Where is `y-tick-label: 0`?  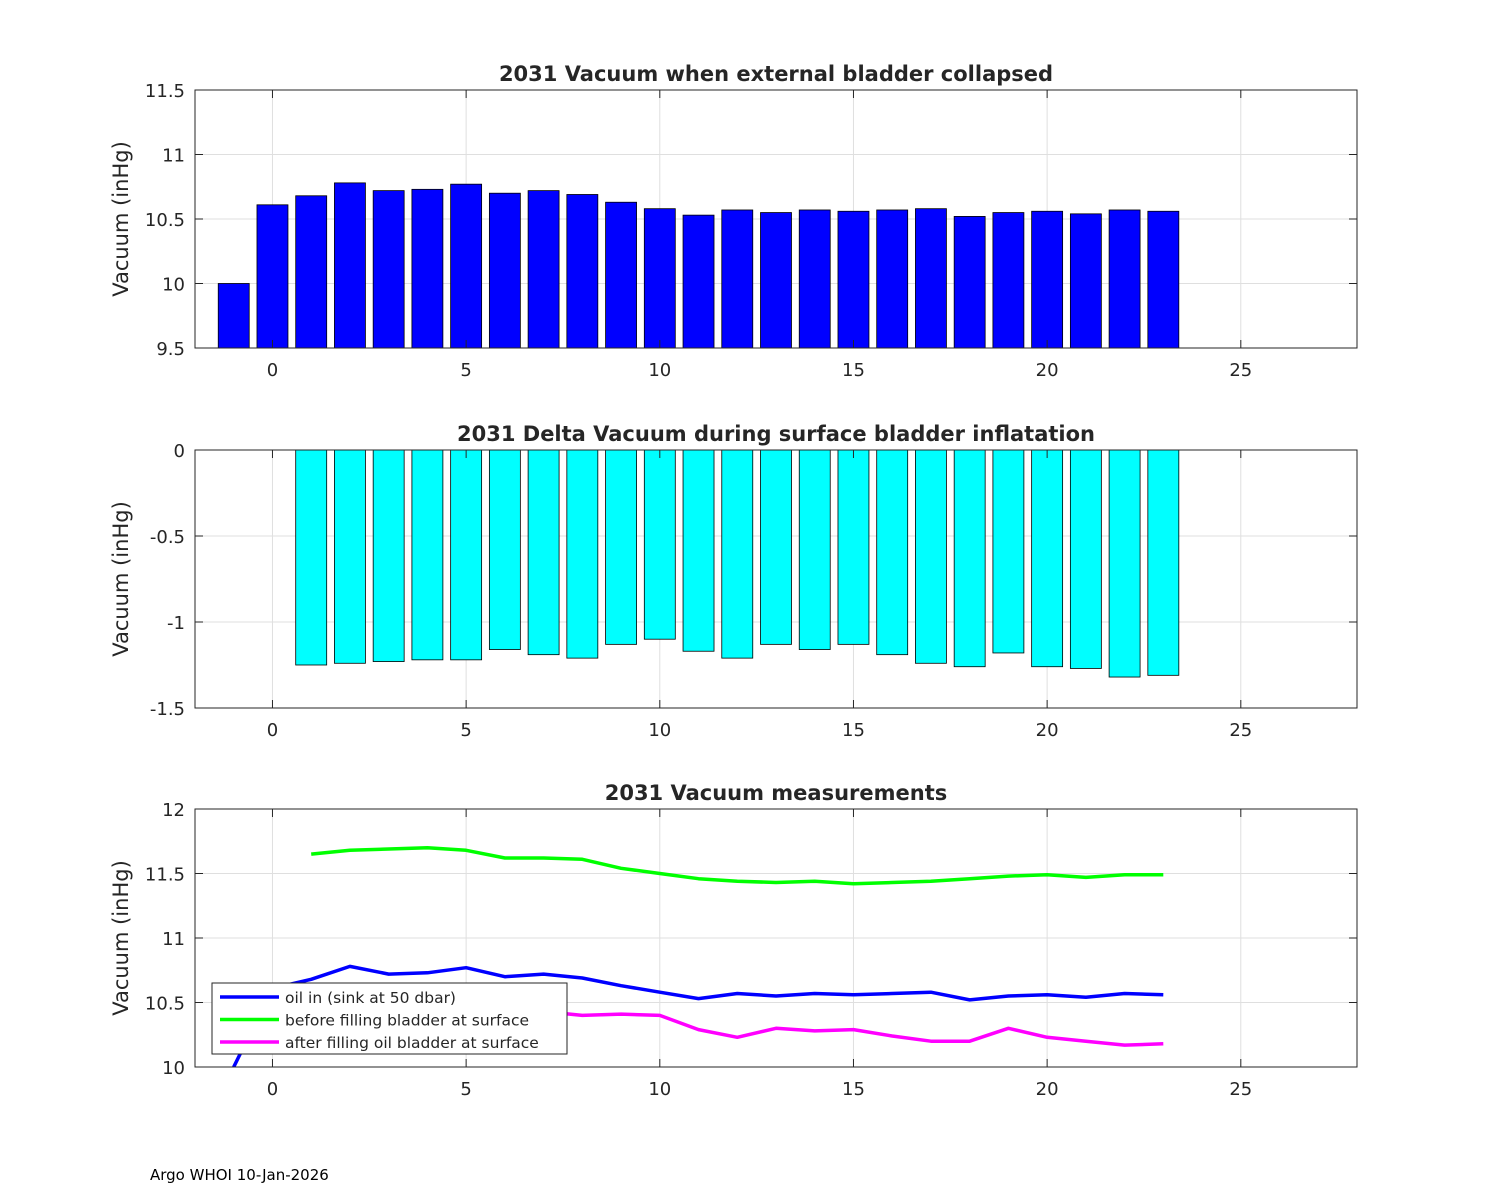 y-tick-label: 0 is located at coordinates (179, 451).